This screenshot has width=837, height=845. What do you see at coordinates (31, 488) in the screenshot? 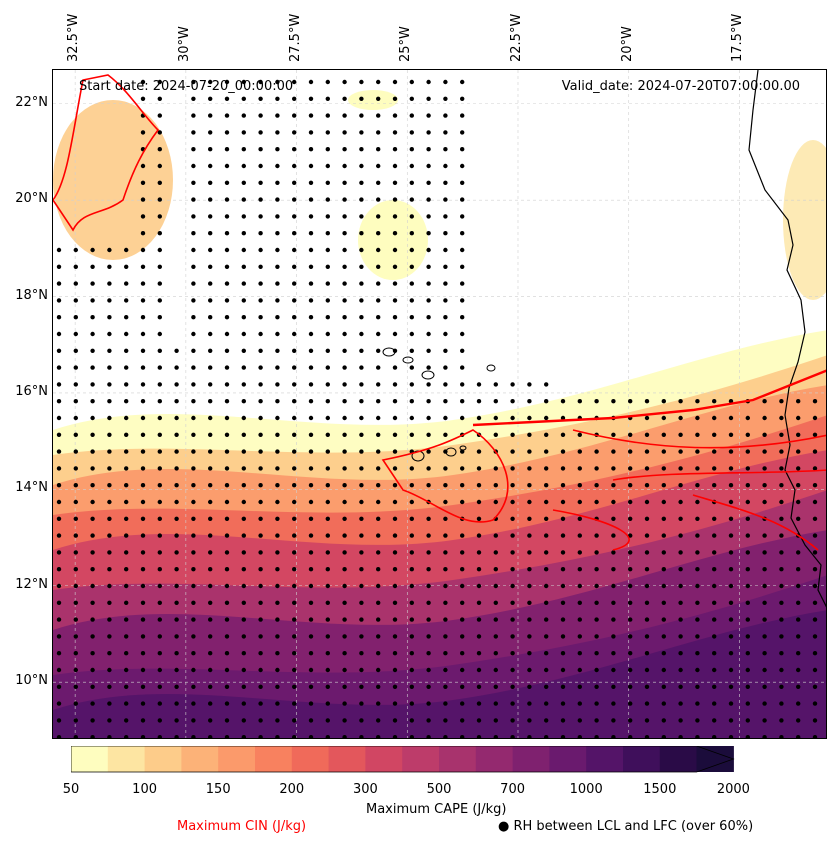
I see `latitude-label: 14°N` at bounding box center [31, 488].